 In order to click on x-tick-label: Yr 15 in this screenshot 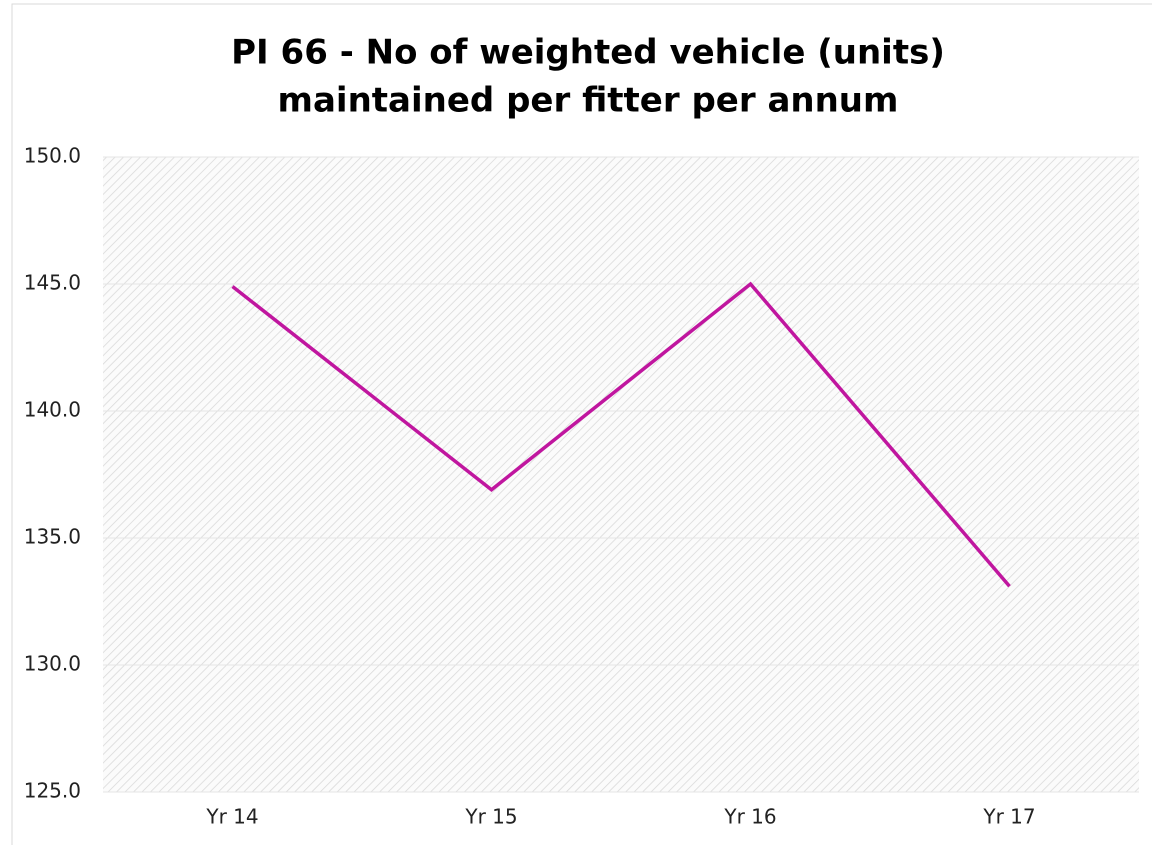, I will do `click(490, 817)`.